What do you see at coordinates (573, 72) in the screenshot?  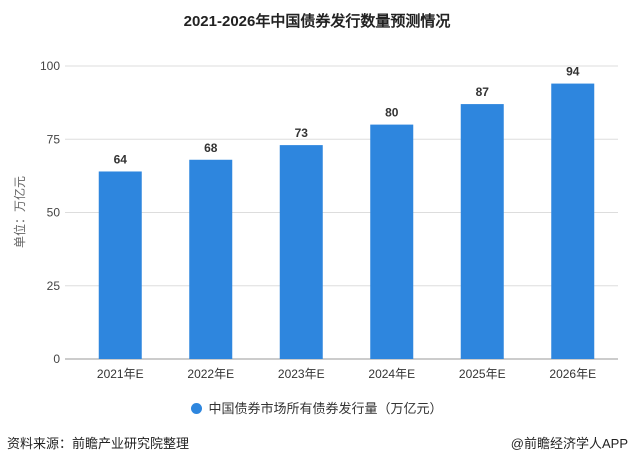 I see `data-label: 94` at bounding box center [573, 72].